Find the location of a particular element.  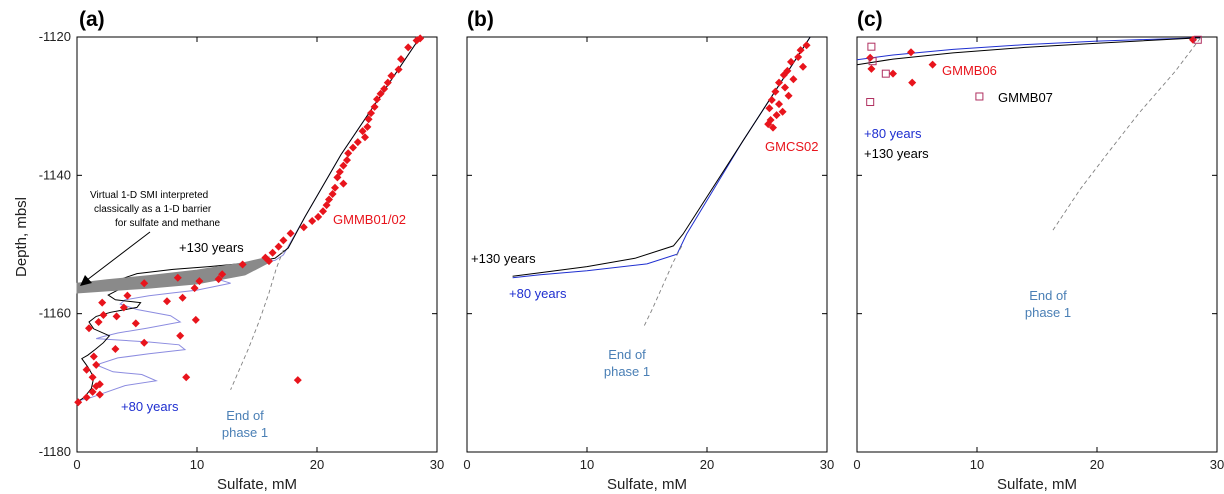

label-end-phase1-c-line2: phase 1 is located at coordinates (1048, 312).